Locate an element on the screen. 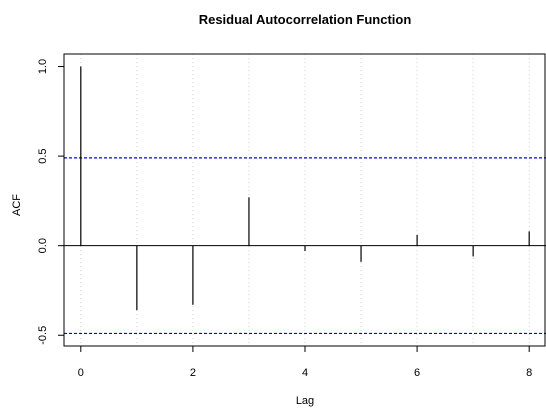 The height and width of the screenshot is (410, 546). chart-title: Residual Autocorrelation Function is located at coordinates (305, 19).